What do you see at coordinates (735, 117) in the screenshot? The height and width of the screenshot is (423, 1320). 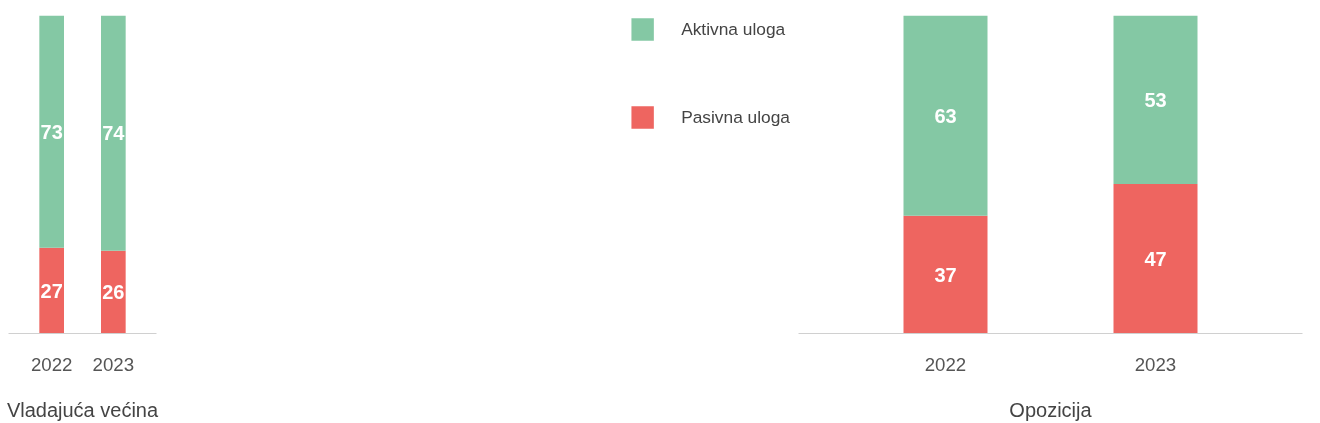 I see `legend-label: Pasivna uloga` at bounding box center [735, 117].